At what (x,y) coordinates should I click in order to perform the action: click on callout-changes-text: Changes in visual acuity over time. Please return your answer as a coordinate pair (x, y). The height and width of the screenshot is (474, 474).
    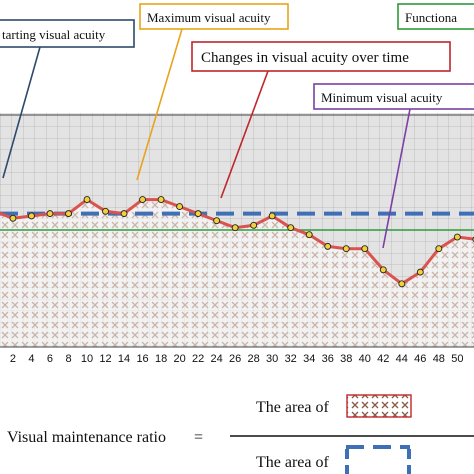
    Looking at the image, I should click on (305, 58).